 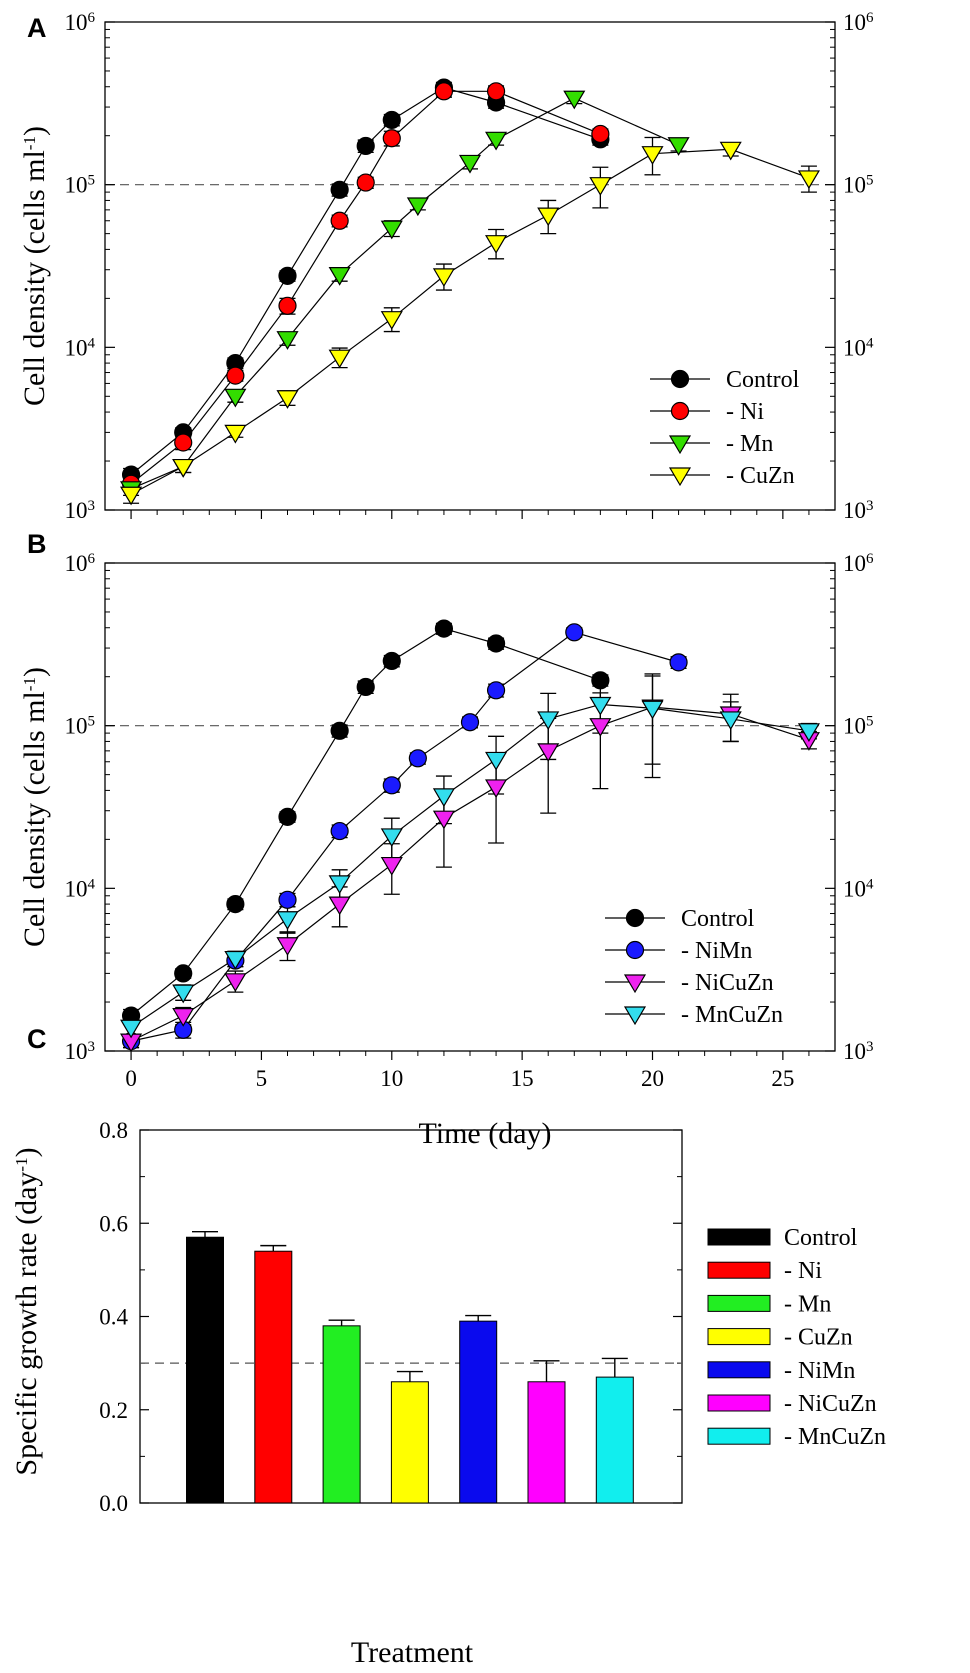 What do you see at coordinates (80, 347) in the screenshot?
I see `y-tick-label: 10⁴` at bounding box center [80, 347].